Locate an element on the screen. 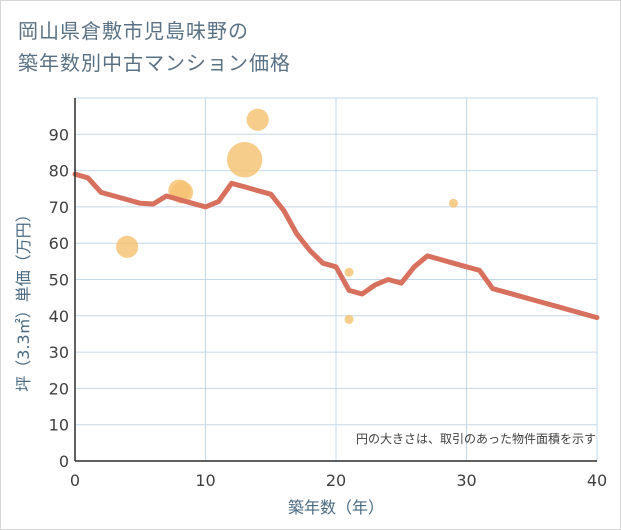  x-axis-label: 築年数（年） is located at coordinates (336, 507).